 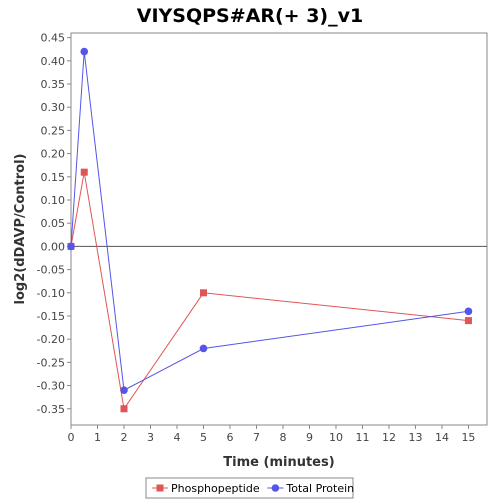 What do you see at coordinates (53, 38) in the screenshot?
I see `y-tick-label: 0.45` at bounding box center [53, 38].